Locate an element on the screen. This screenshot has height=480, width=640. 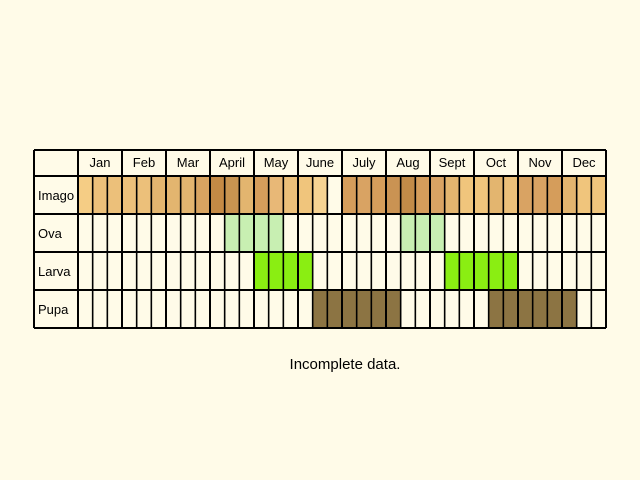
month-label: June is located at coordinates (320, 162).